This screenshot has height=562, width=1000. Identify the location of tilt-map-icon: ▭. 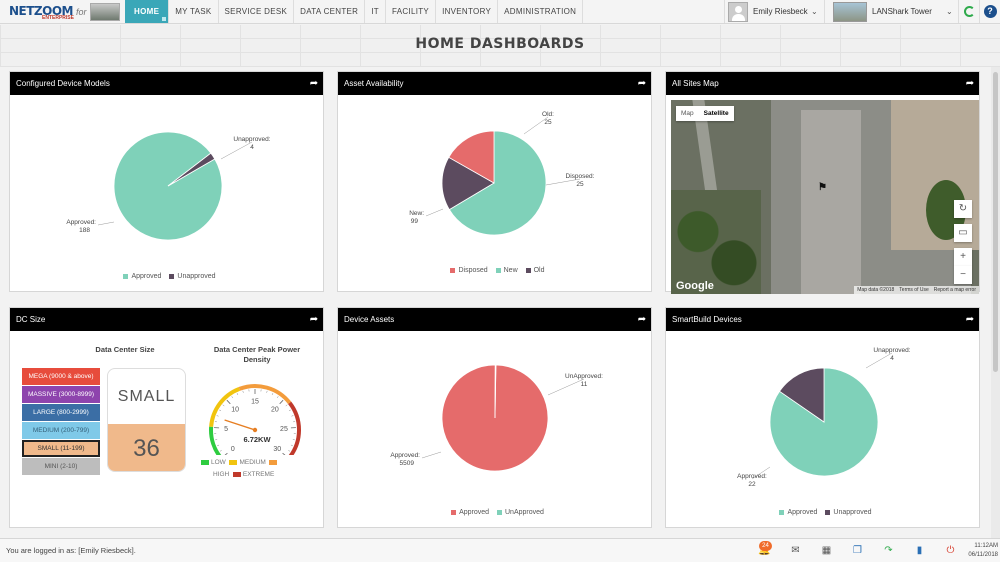
(963, 233).